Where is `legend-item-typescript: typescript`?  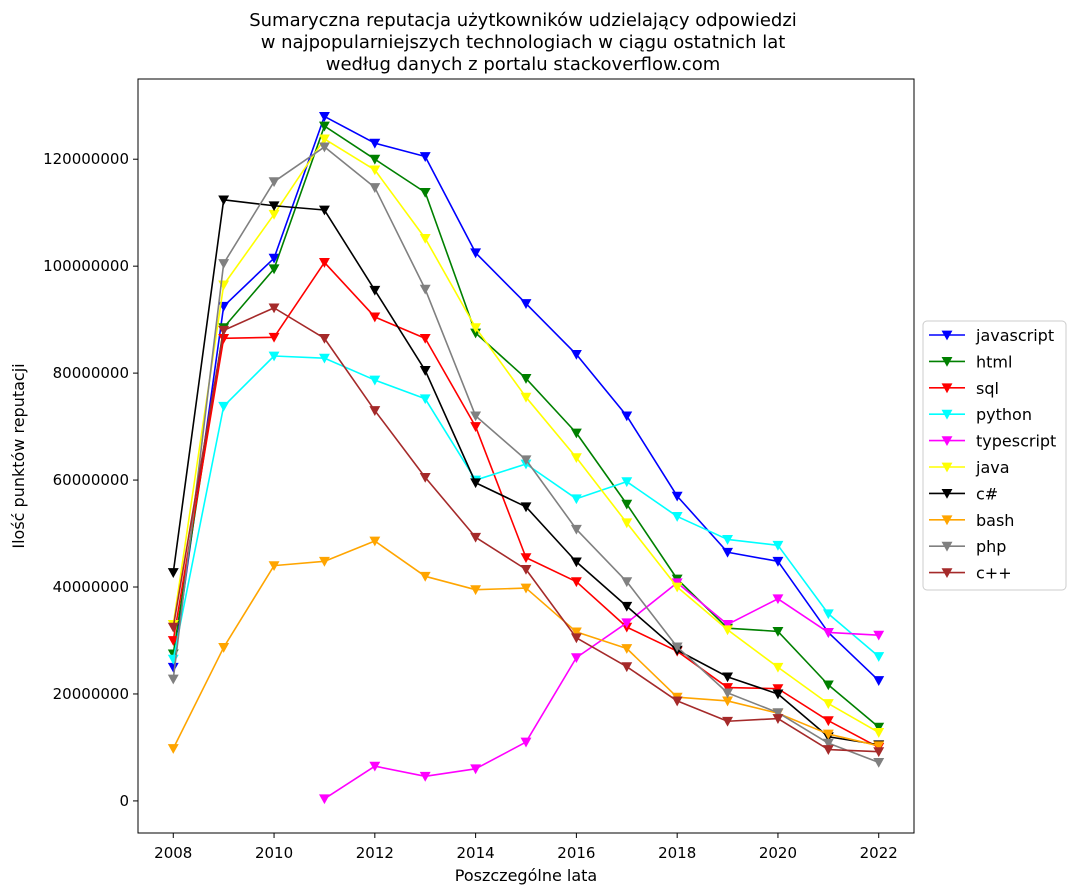 legend-item-typescript: typescript is located at coordinates (992, 441).